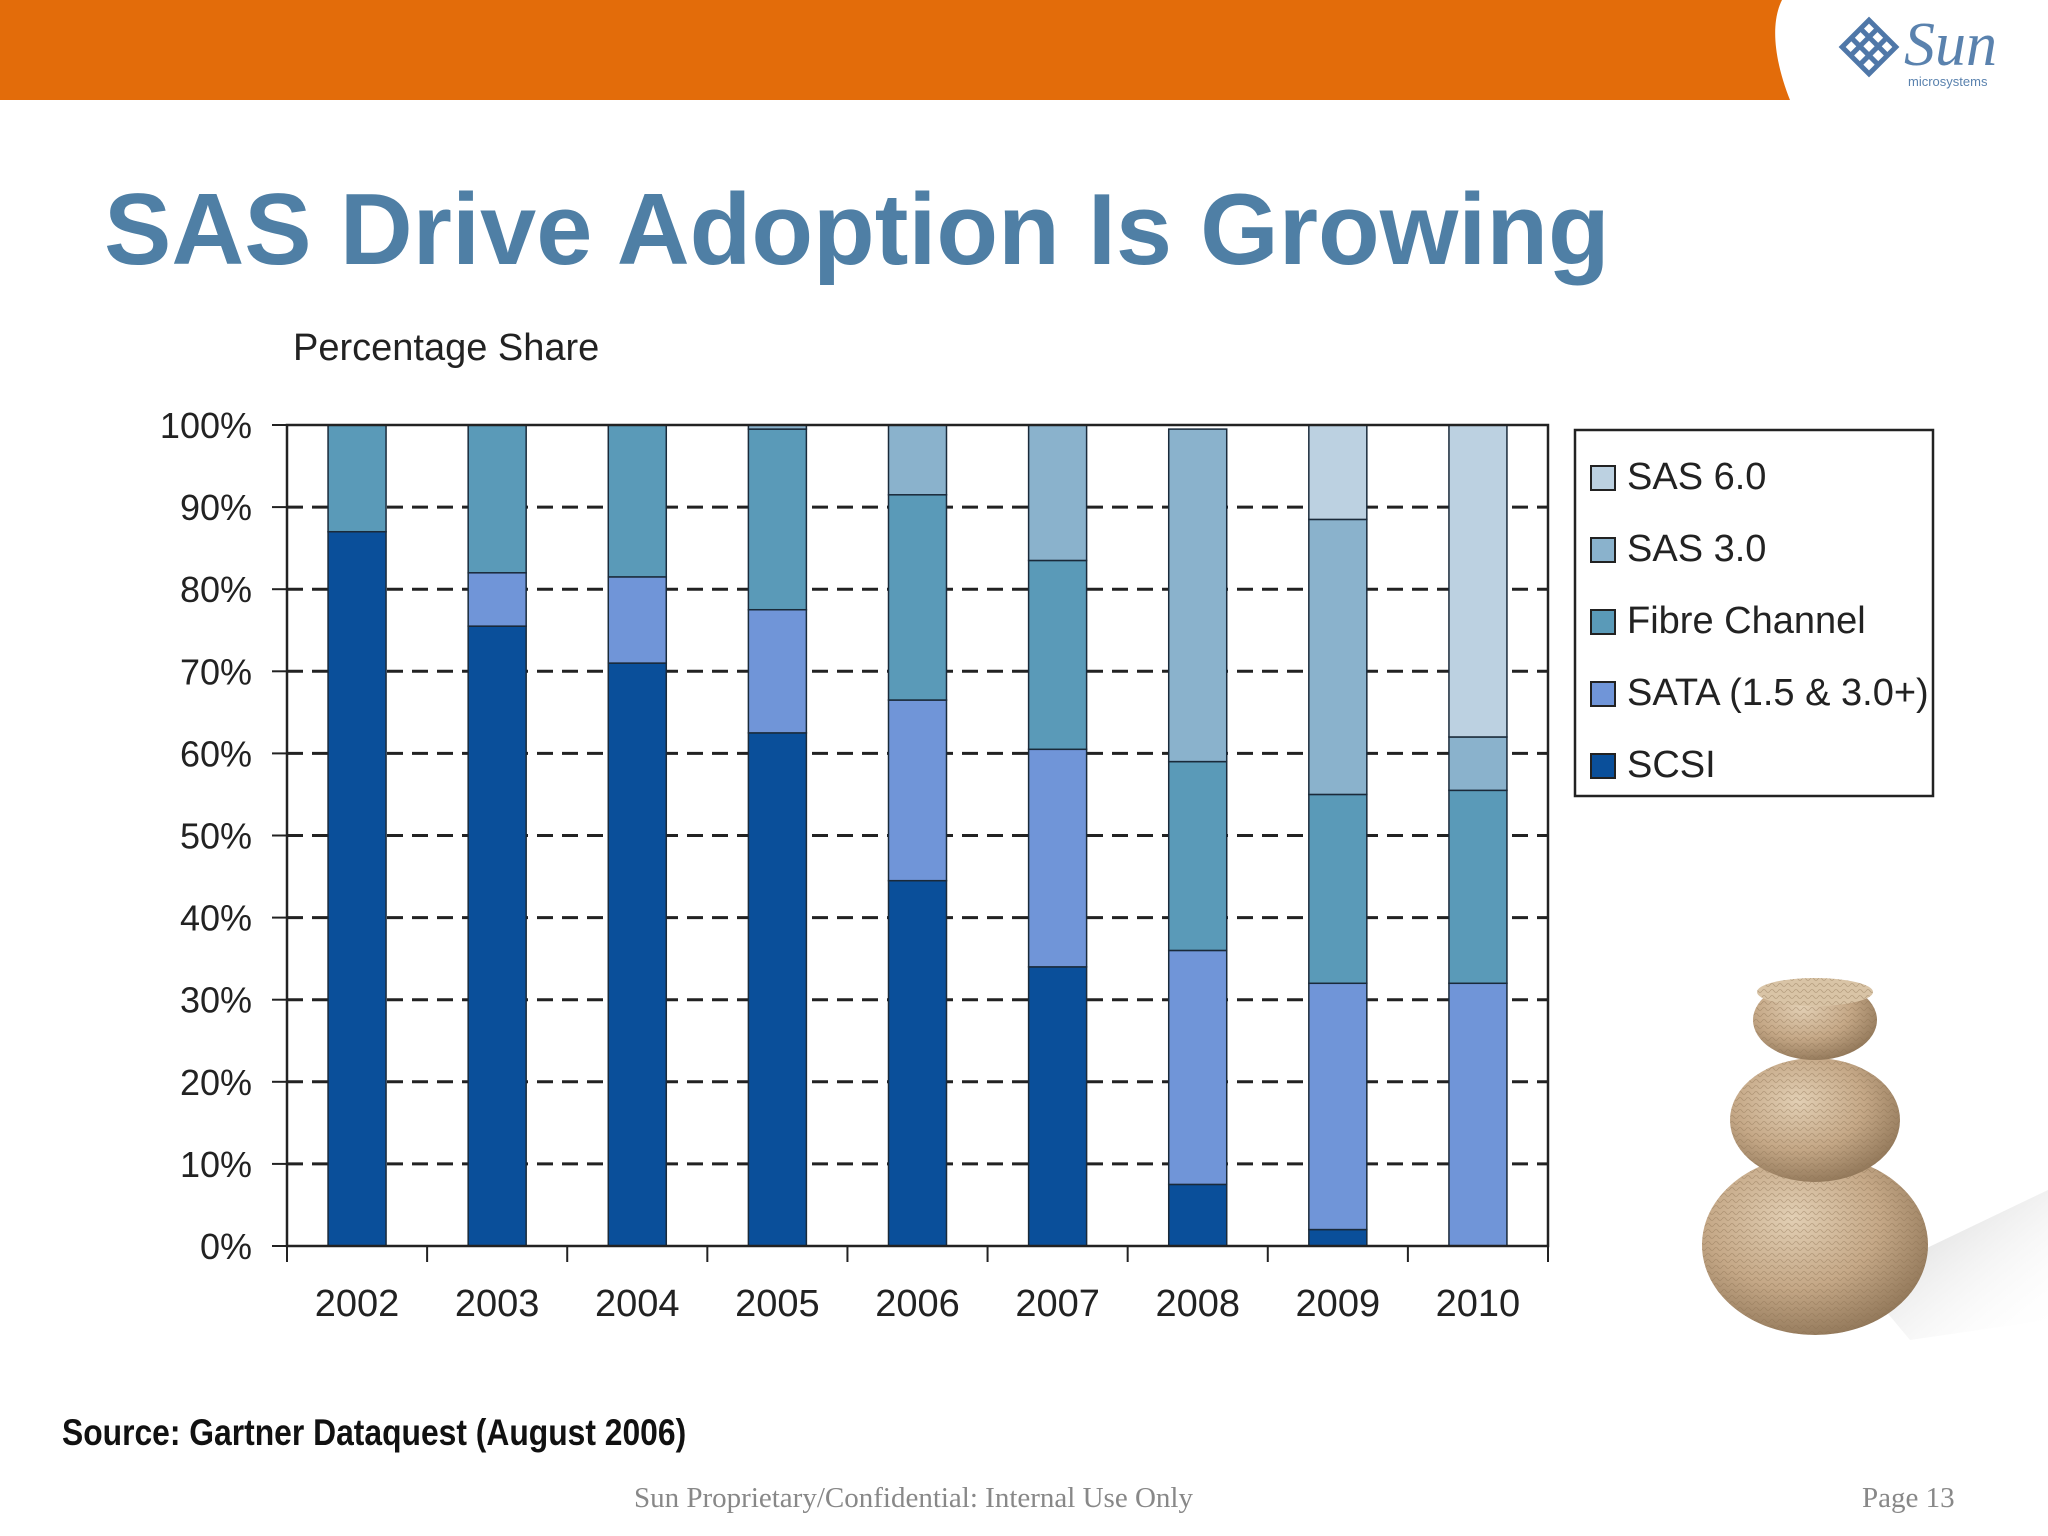 This screenshot has width=2048, height=1536. What do you see at coordinates (216, 1000) in the screenshot?
I see `y-tick-label: 30%` at bounding box center [216, 1000].